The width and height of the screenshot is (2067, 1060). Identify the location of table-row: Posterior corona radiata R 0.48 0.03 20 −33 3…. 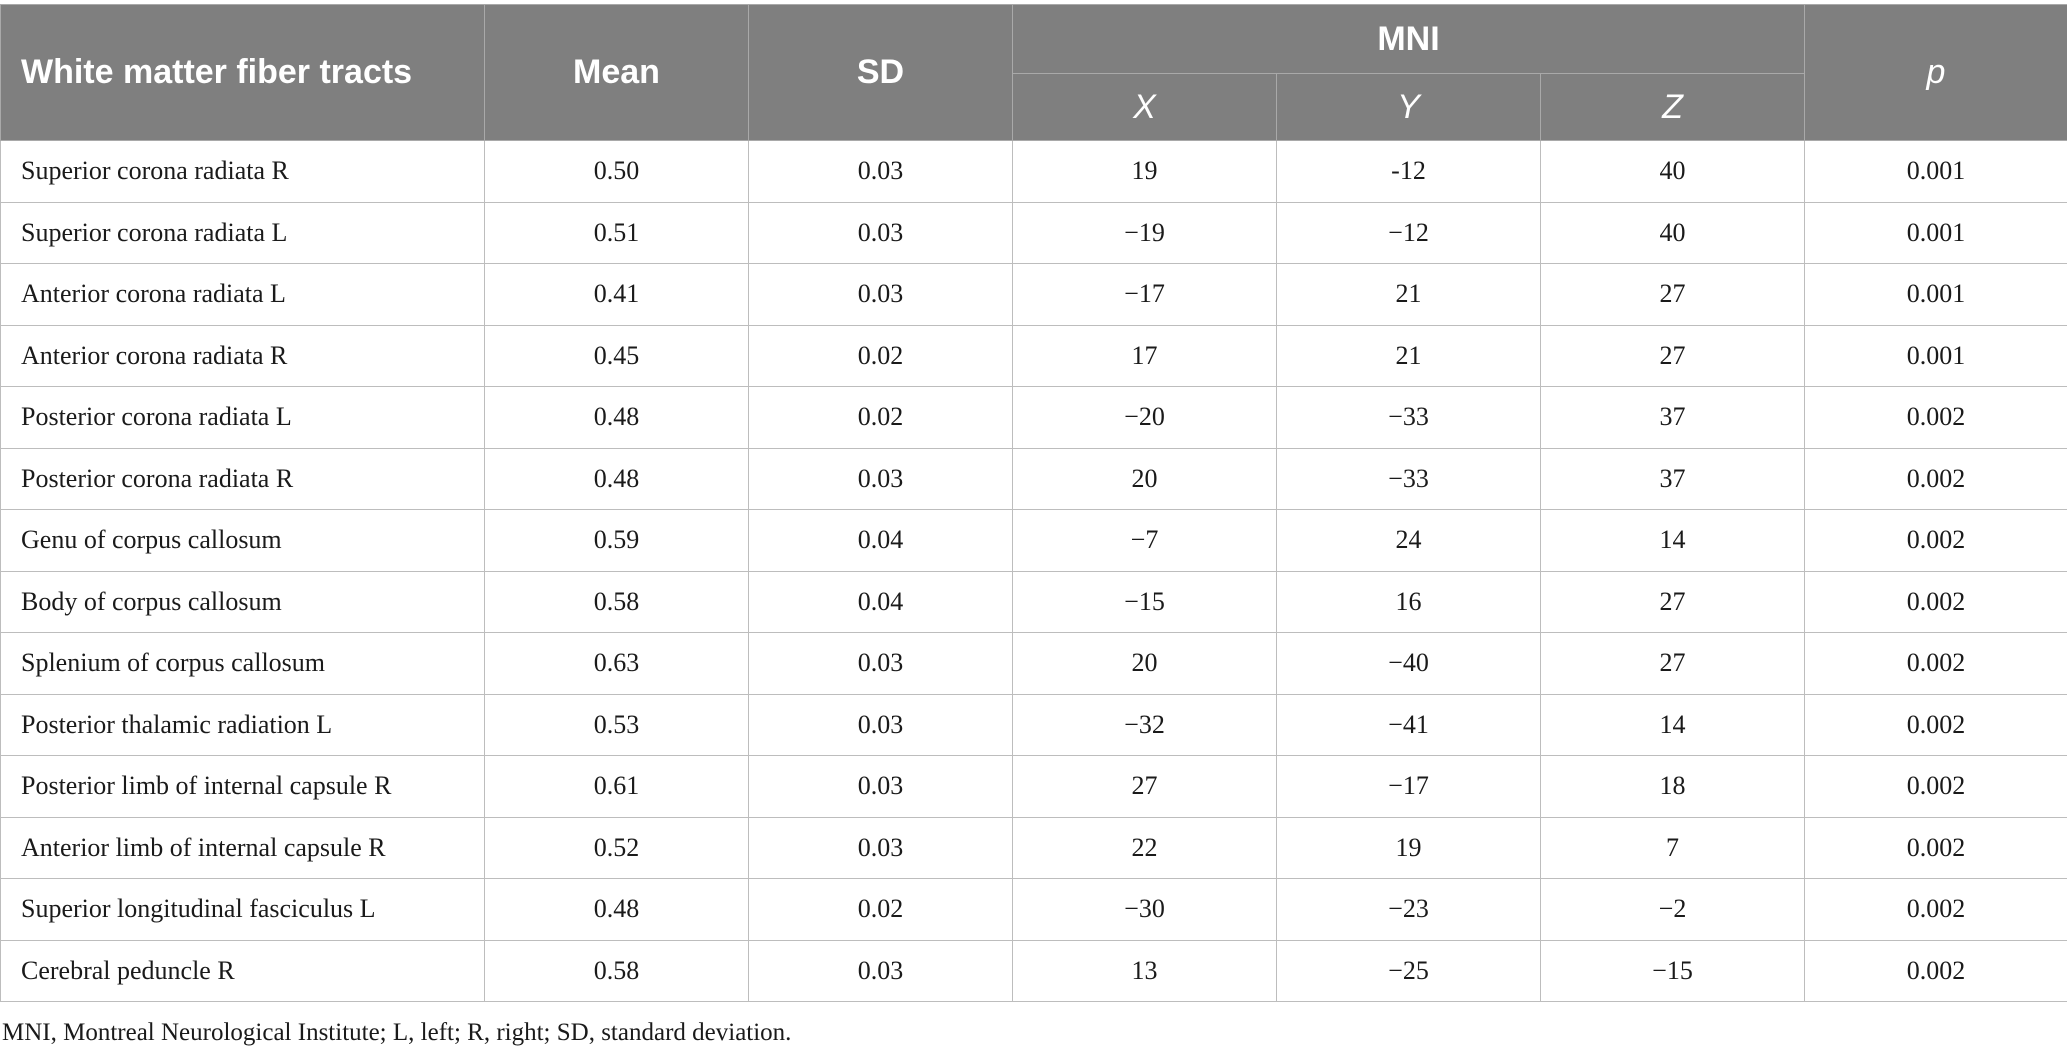
(1033, 478).